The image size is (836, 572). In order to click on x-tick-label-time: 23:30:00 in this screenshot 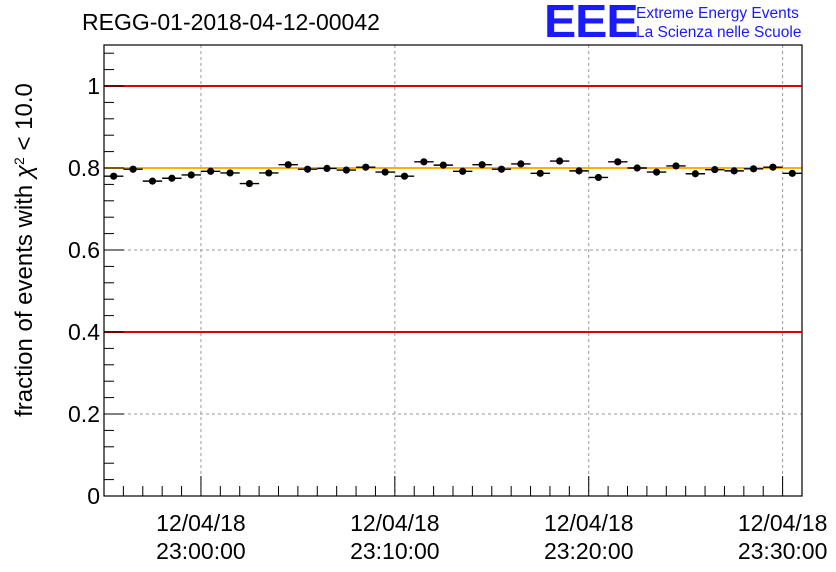, I will do `click(783, 551)`.